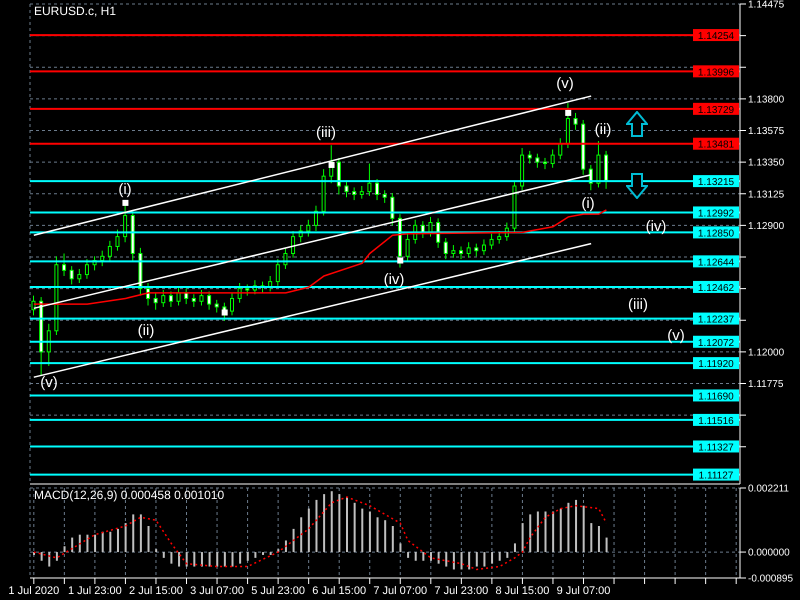 Image resolution: width=800 pixels, height=600 pixels. What do you see at coordinates (716, 320) in the screenshot?
I see `ref-line-label: 1.12237` at bounding box center [716, 320].